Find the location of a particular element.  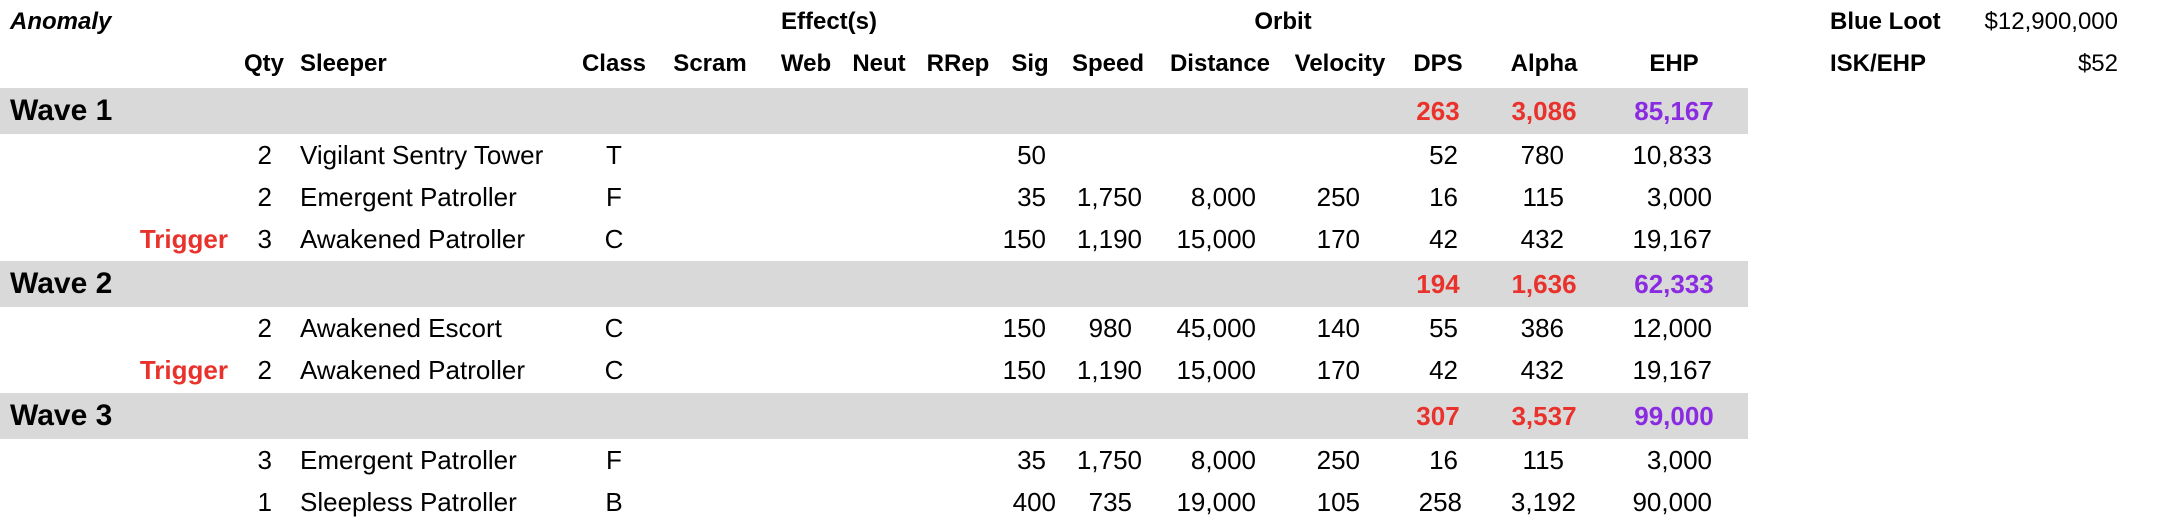

alpha-cell: 780 is located at coordinates (1542, 155).